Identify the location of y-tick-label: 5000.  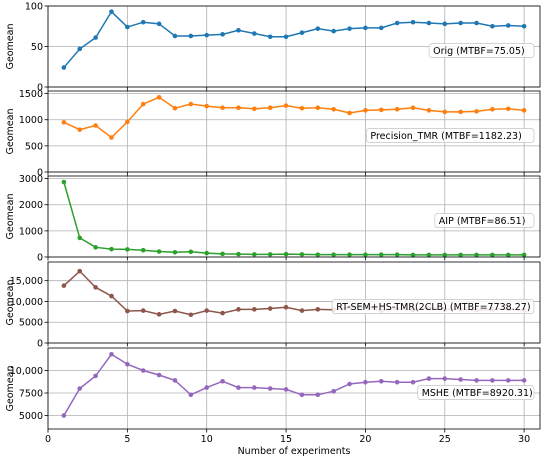
(31, 323).